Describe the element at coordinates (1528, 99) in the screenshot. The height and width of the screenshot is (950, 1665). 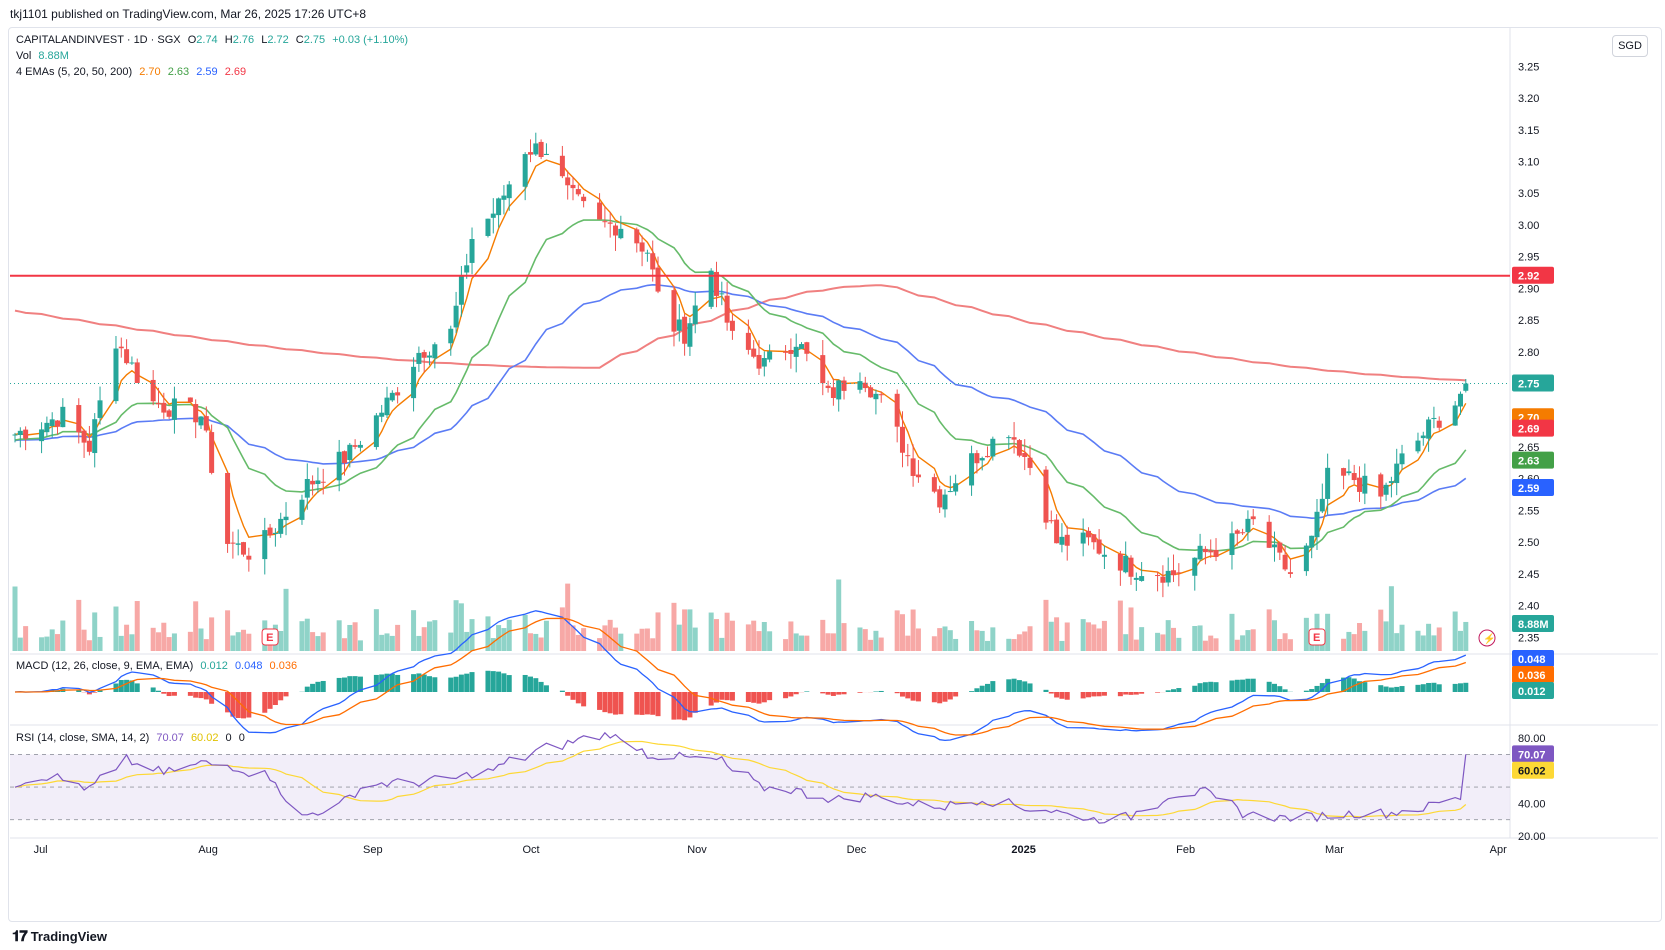
I see `price-tick-label: 3.20` at that location.